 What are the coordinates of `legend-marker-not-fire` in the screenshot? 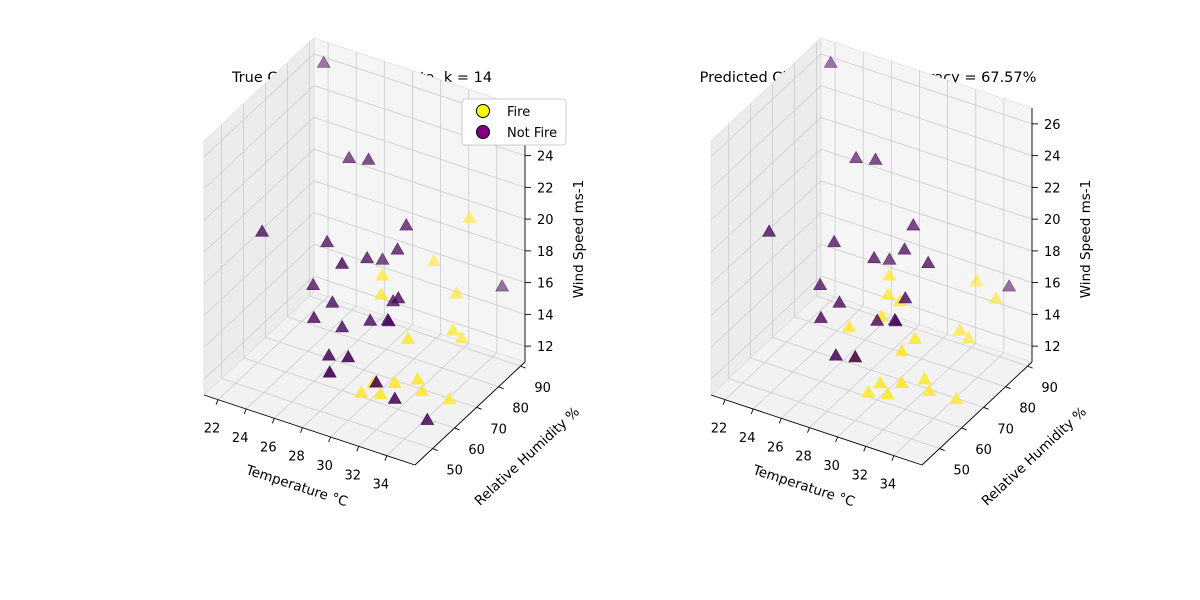 It's located at (483, 132).